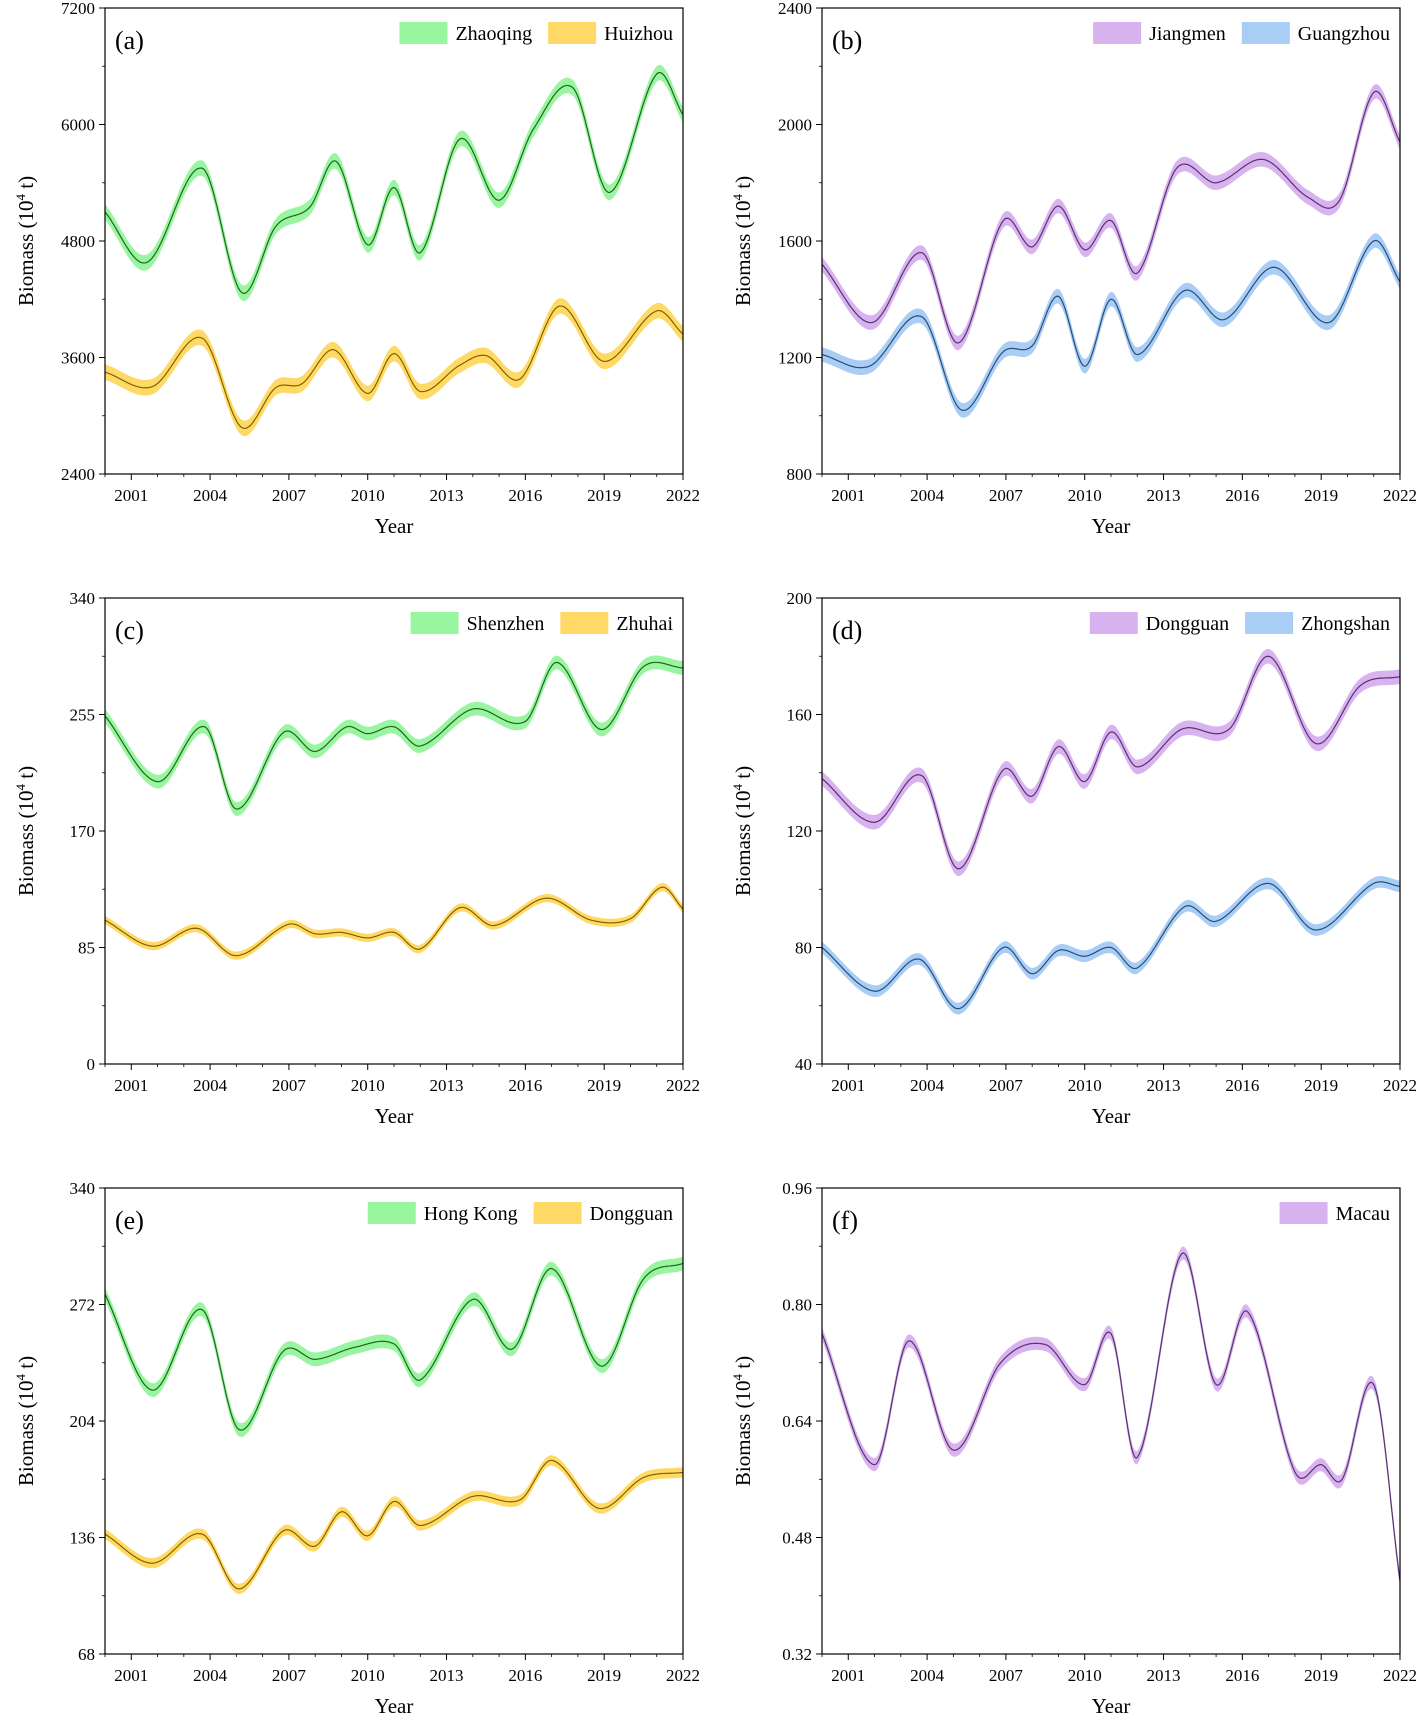 This screenshot has height=1728, width=1423. Describe the element at coordinates (520, 1213) in the screenshot. I see `legend: Dongguan Hong Kong` at that location.